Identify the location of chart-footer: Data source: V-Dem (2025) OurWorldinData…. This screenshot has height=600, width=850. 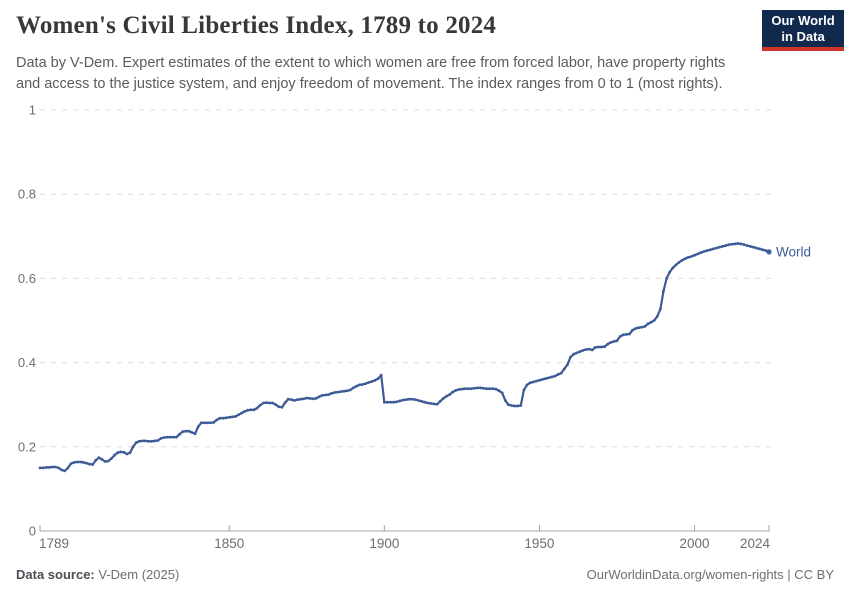
(425, 577).